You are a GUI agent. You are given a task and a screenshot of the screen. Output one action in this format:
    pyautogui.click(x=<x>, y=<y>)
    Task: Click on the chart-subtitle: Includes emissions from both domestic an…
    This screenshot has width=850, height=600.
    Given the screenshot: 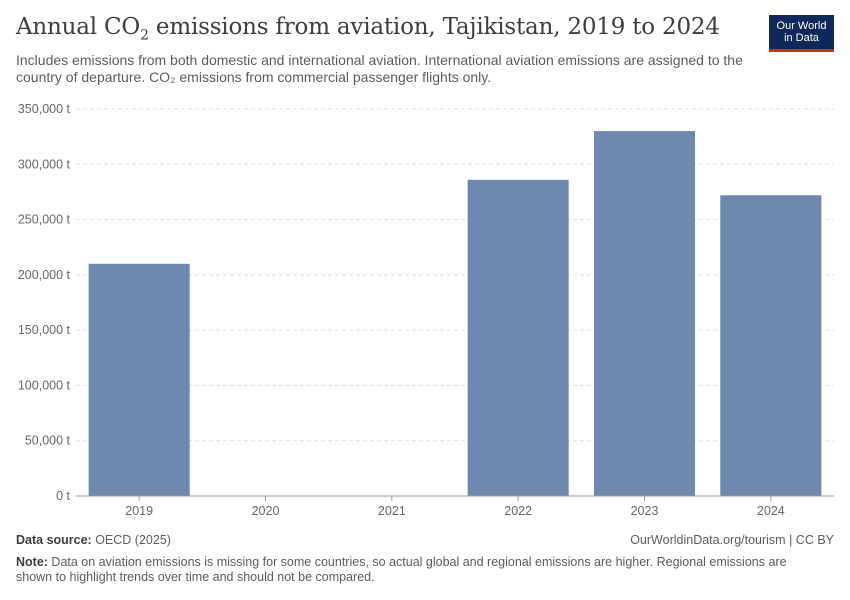 What is the action you would take?
    pyautogui.click(x=379, y=68)
    